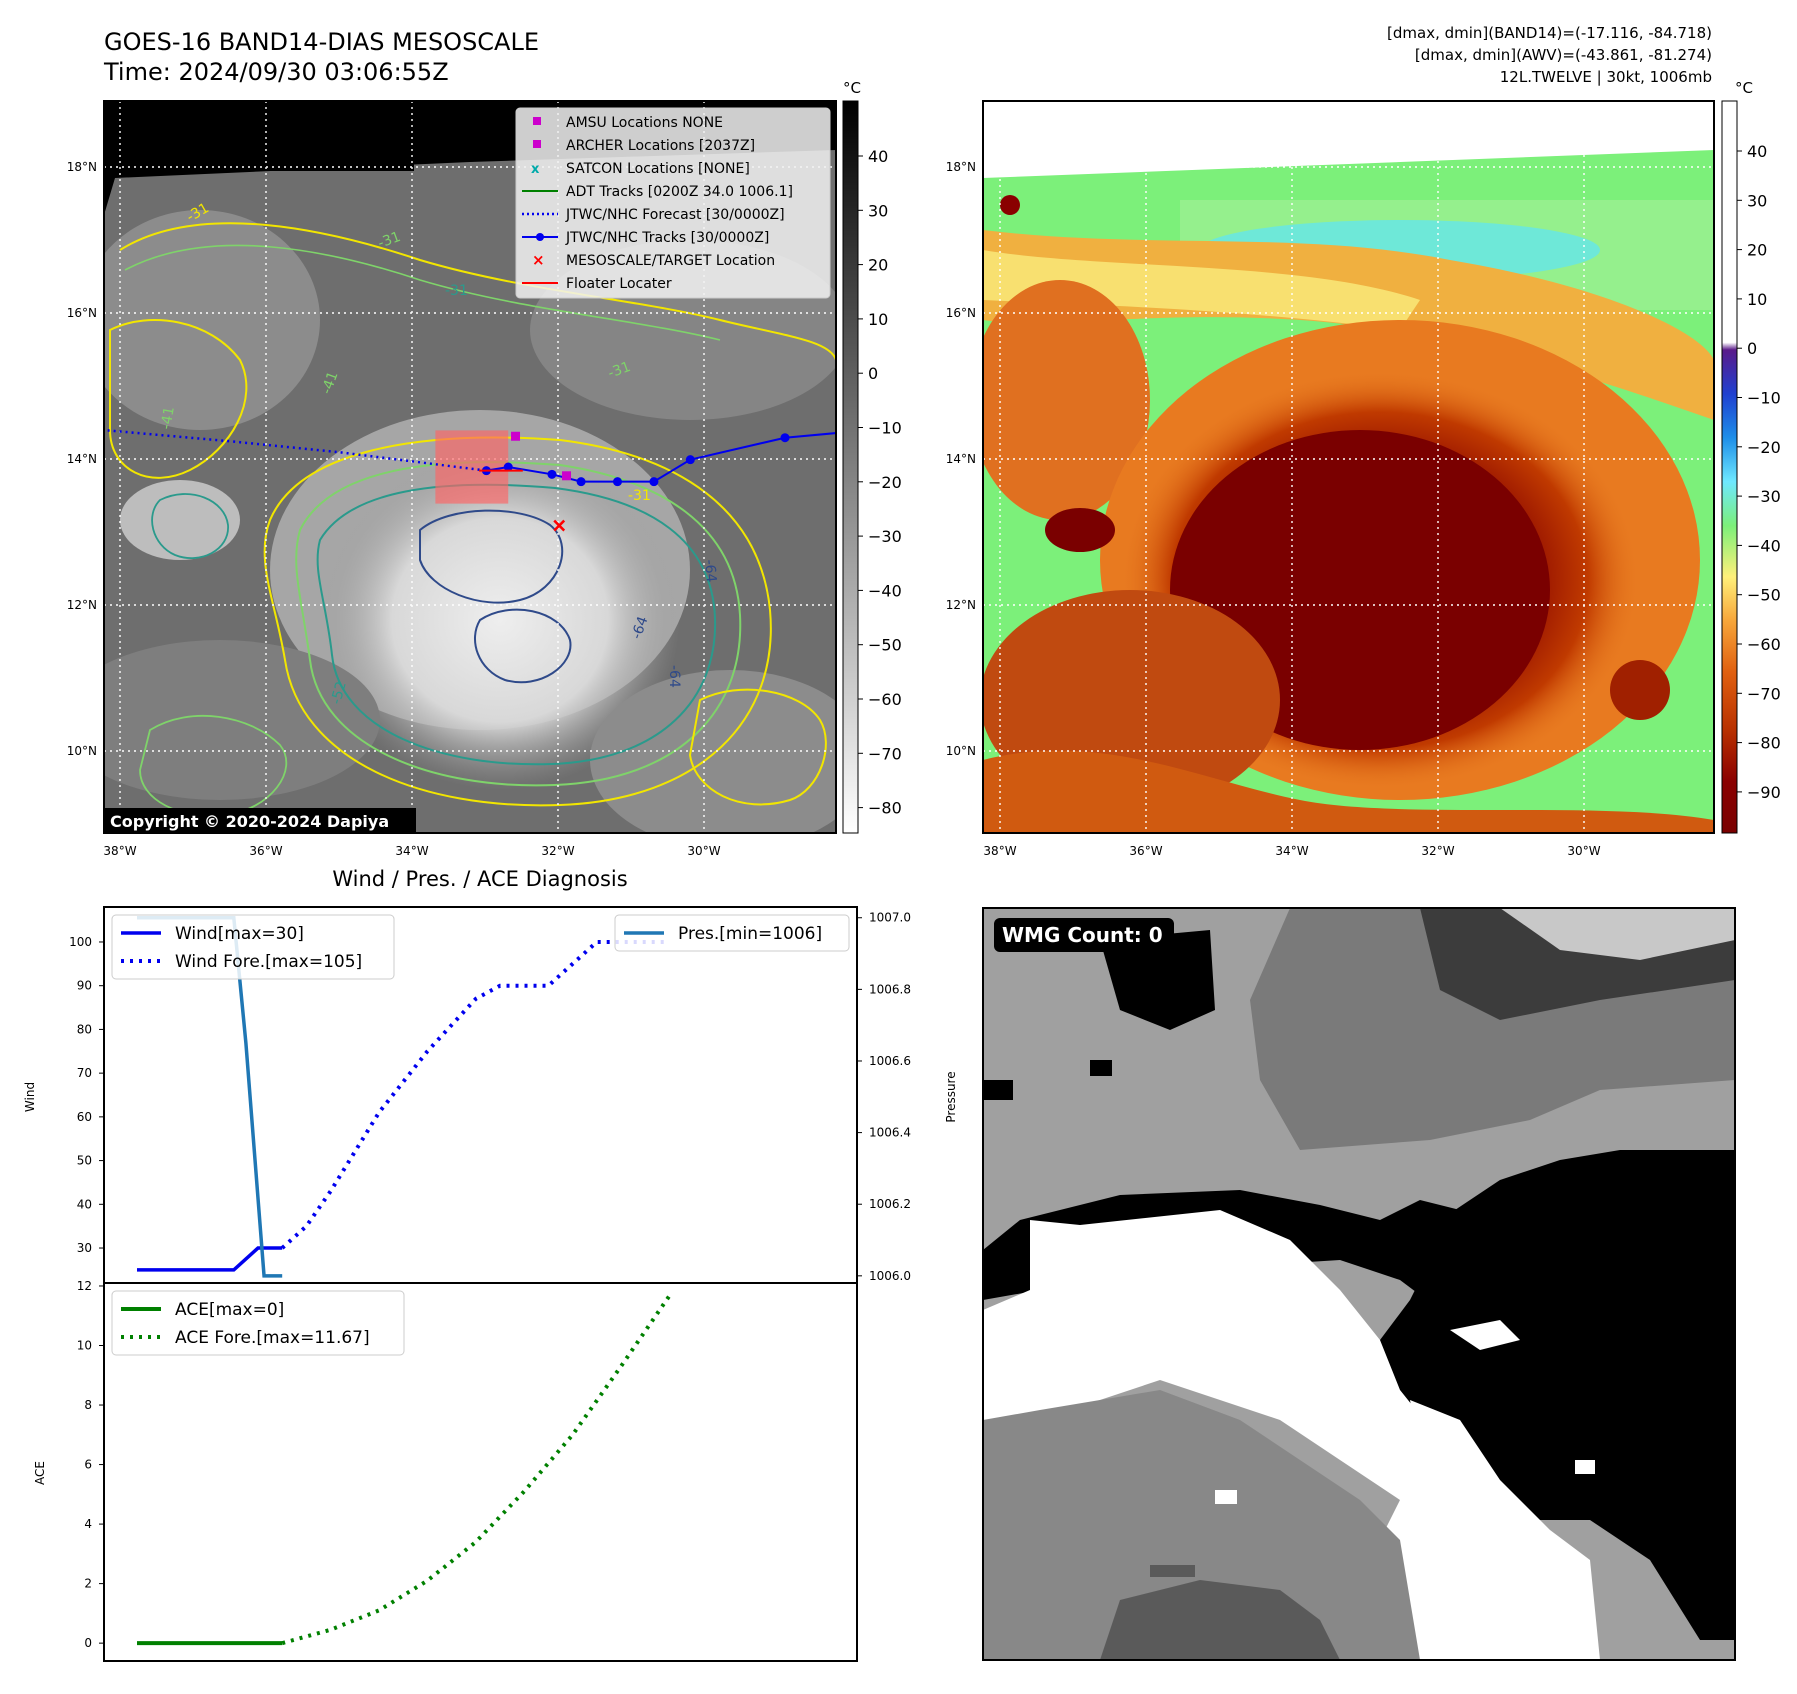 This screenshot has height=1694, width=1797. Describe the element at coordinates (272, 1338) in the screenshot. I see `legend-entry: ACE Fore.[max=11.67]` at that location.